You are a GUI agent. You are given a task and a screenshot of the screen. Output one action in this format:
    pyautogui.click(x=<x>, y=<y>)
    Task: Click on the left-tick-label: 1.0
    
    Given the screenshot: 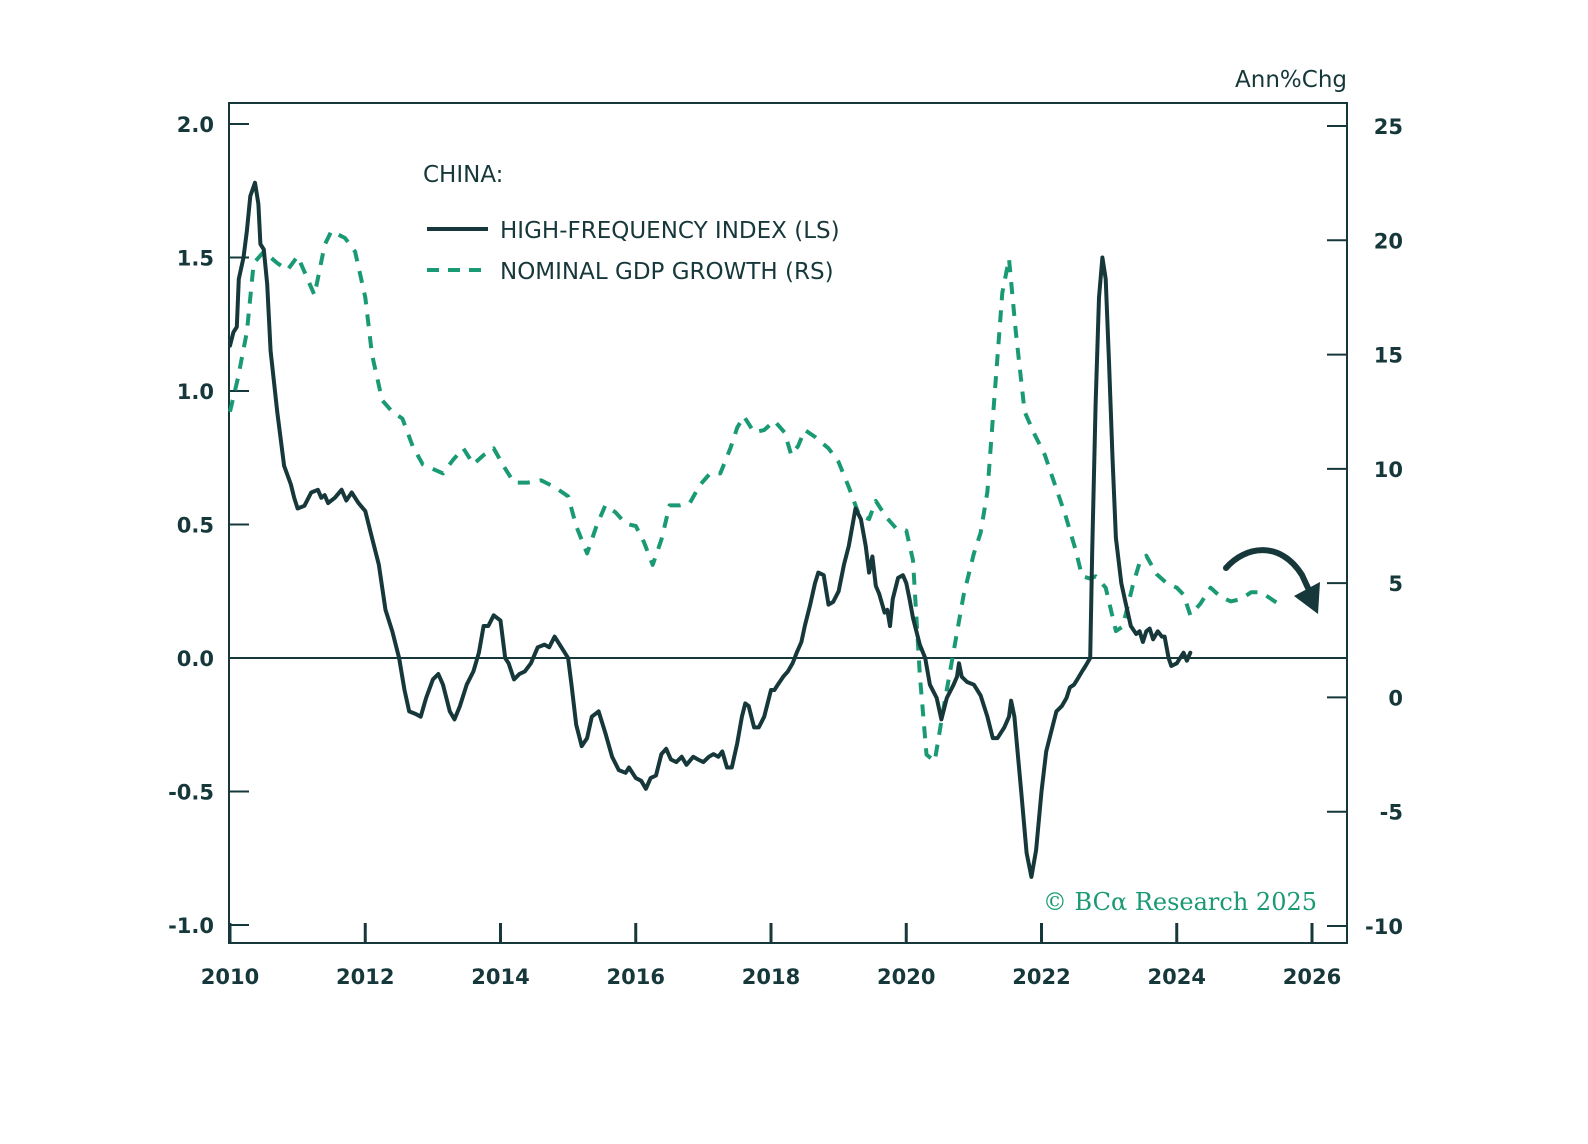 What is the action you would take?
    pyautogui.click(x=195, y=392)
    